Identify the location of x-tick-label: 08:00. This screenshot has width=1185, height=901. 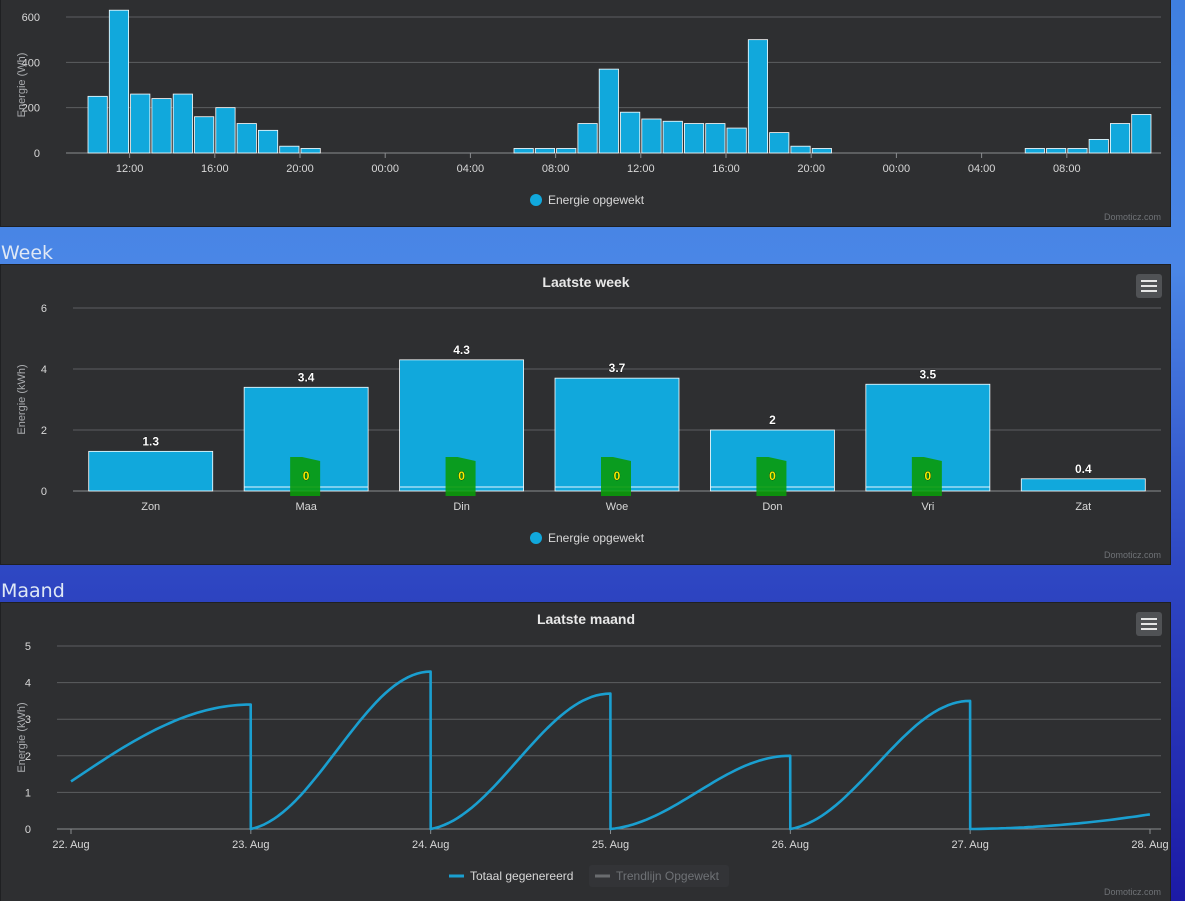
(1067, 169).